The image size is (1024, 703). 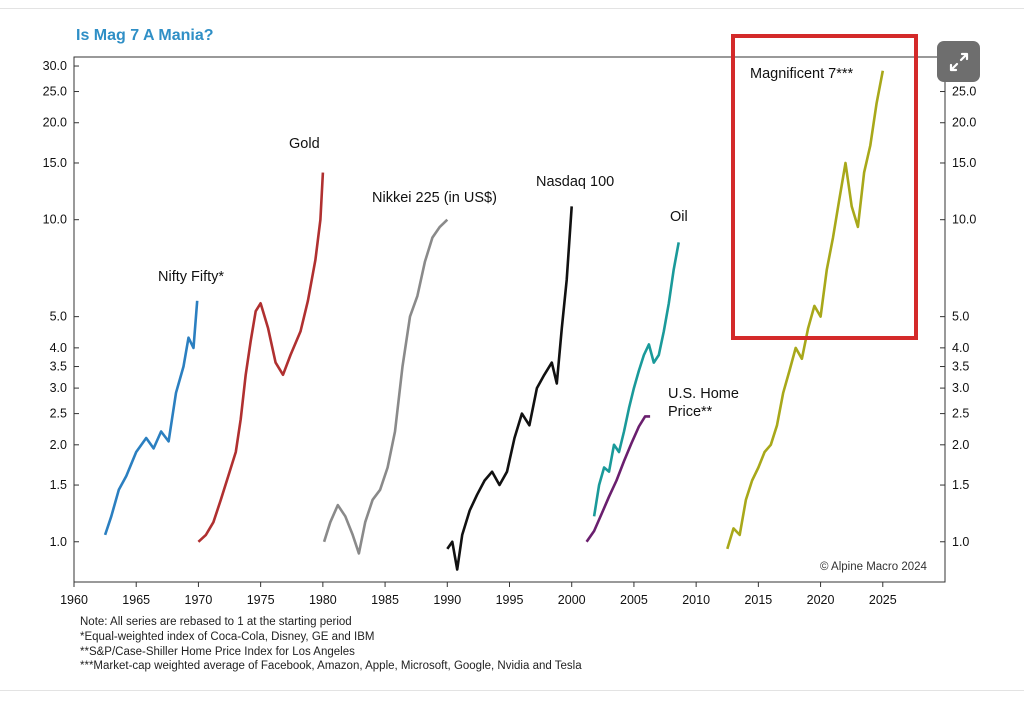 I want to click on x-tick-label: 1995, so click(x=510, y=600).